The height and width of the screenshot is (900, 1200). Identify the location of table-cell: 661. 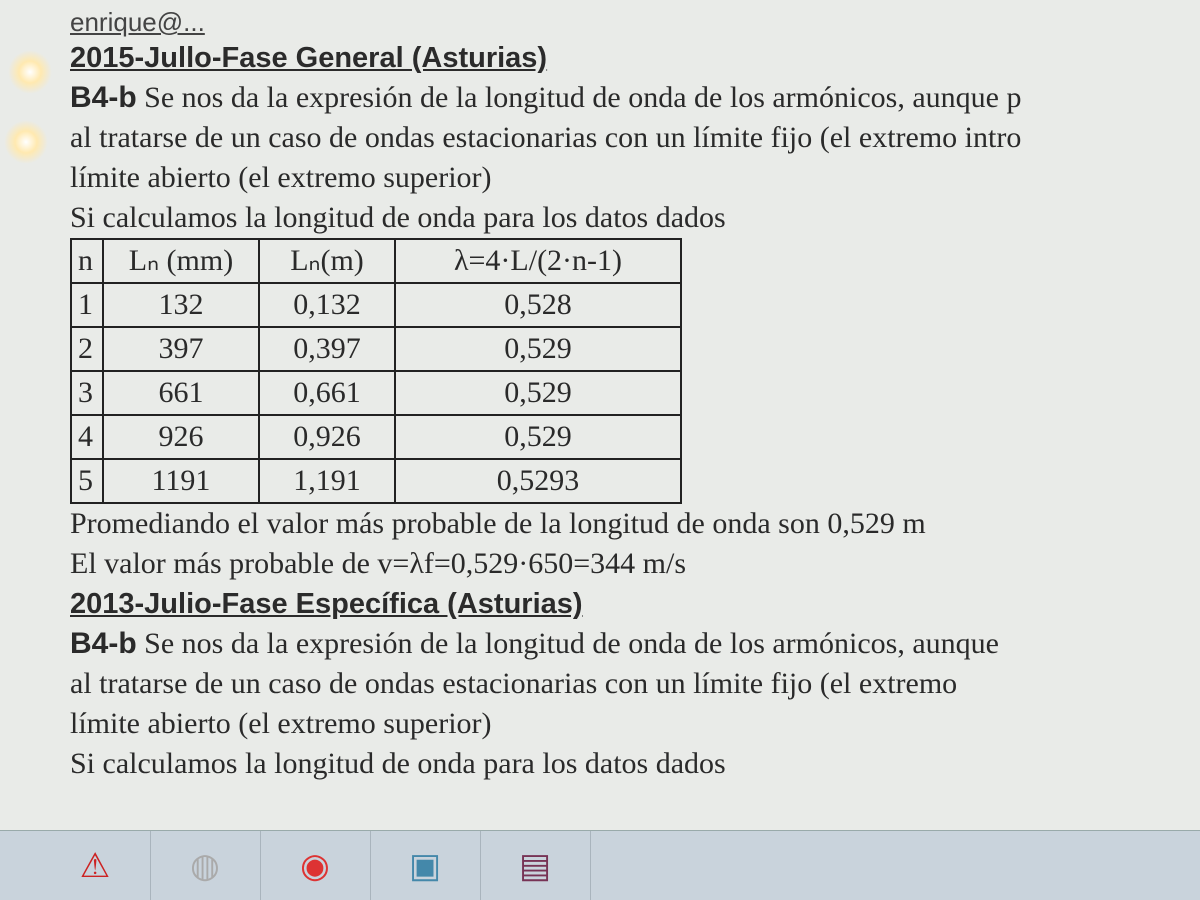
(181, 393).